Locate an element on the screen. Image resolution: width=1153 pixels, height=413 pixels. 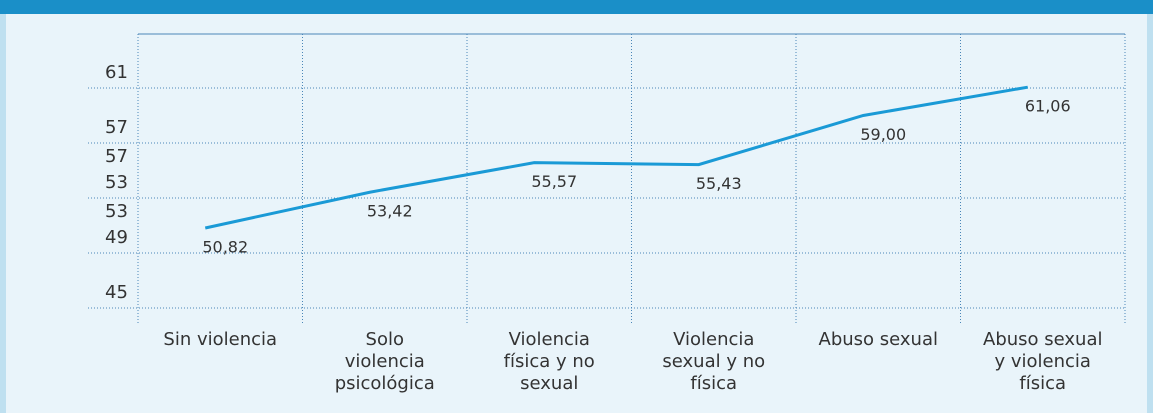
header-bar is located at coordinates (576, 7).